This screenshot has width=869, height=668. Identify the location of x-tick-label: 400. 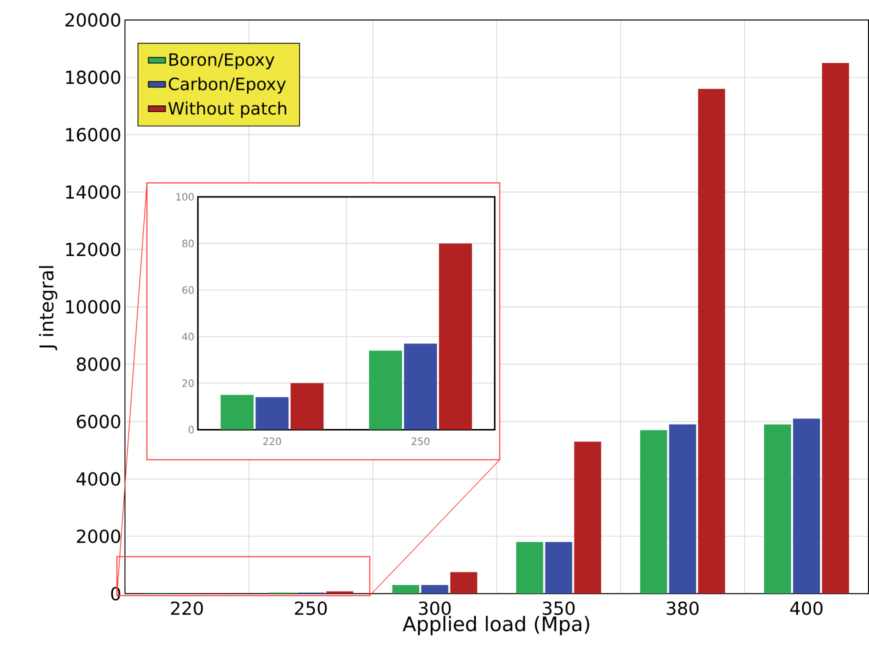
(806, 609).